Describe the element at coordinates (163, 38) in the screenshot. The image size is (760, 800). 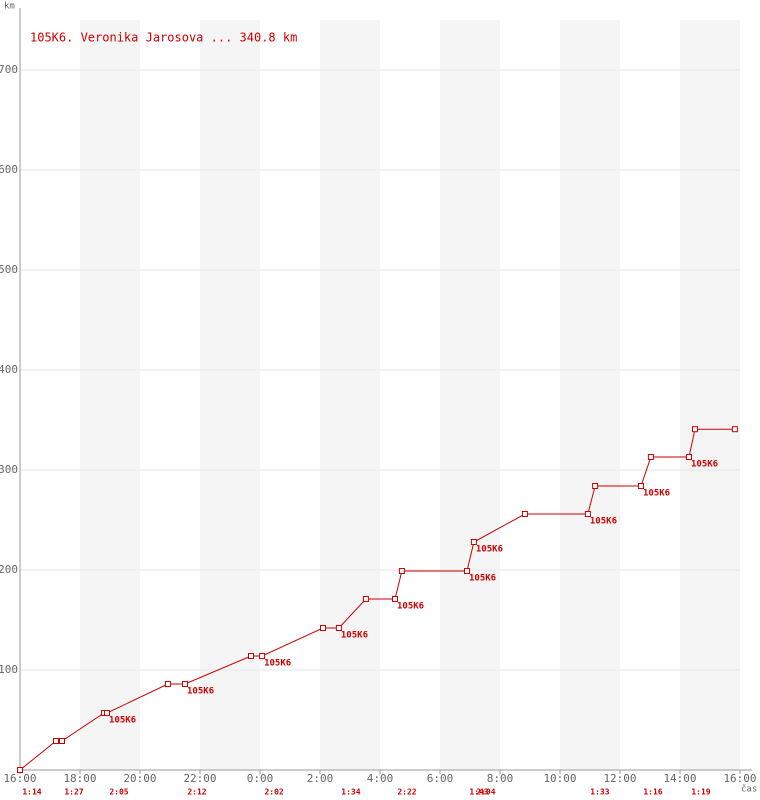
I see `chart-title: 105K6. Veronika Jarosova ... 340.8 km` at that location.